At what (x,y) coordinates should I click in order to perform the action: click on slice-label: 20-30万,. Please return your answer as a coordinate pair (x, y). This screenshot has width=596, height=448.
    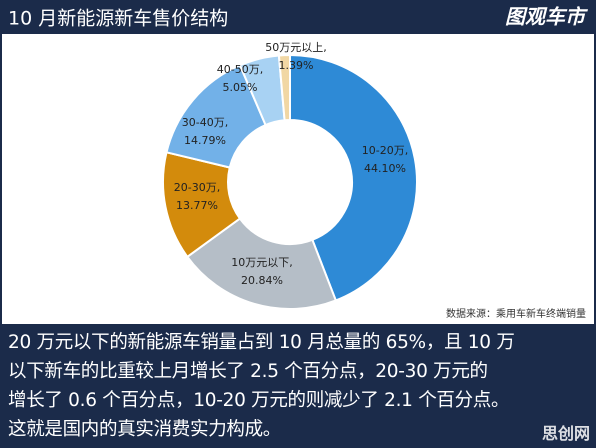
    Looking at the image, I should click on (197, 187).